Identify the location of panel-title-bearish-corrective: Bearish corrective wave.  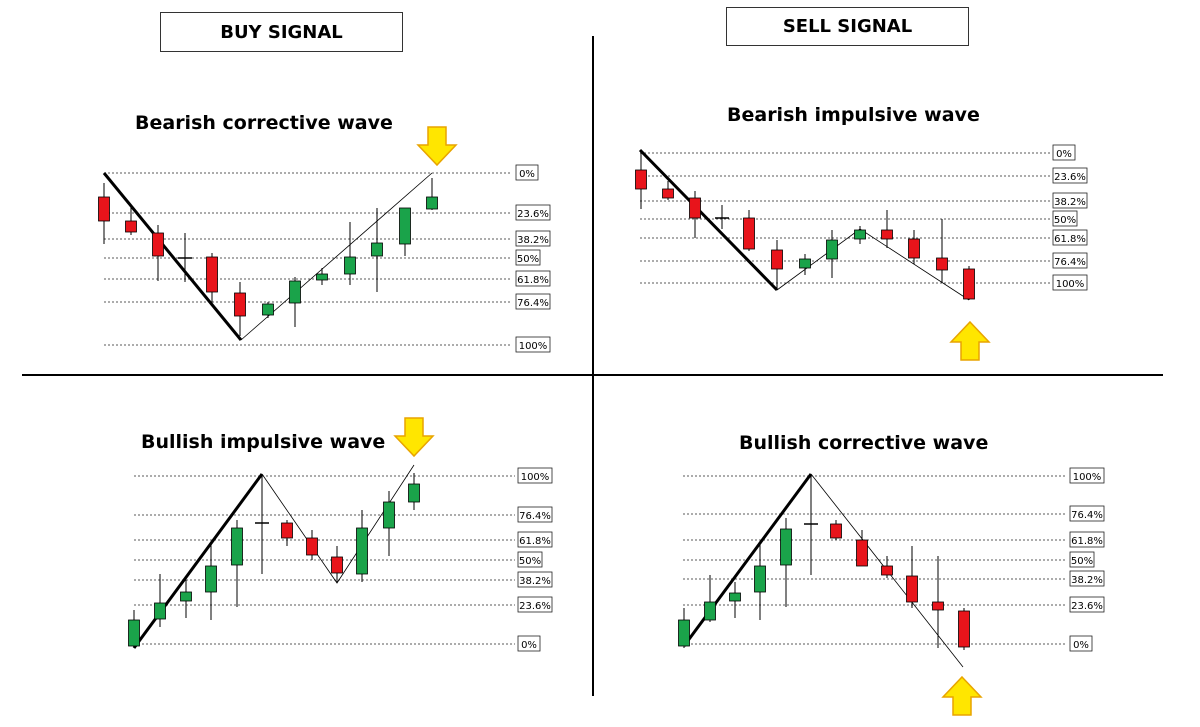
(264, 123).